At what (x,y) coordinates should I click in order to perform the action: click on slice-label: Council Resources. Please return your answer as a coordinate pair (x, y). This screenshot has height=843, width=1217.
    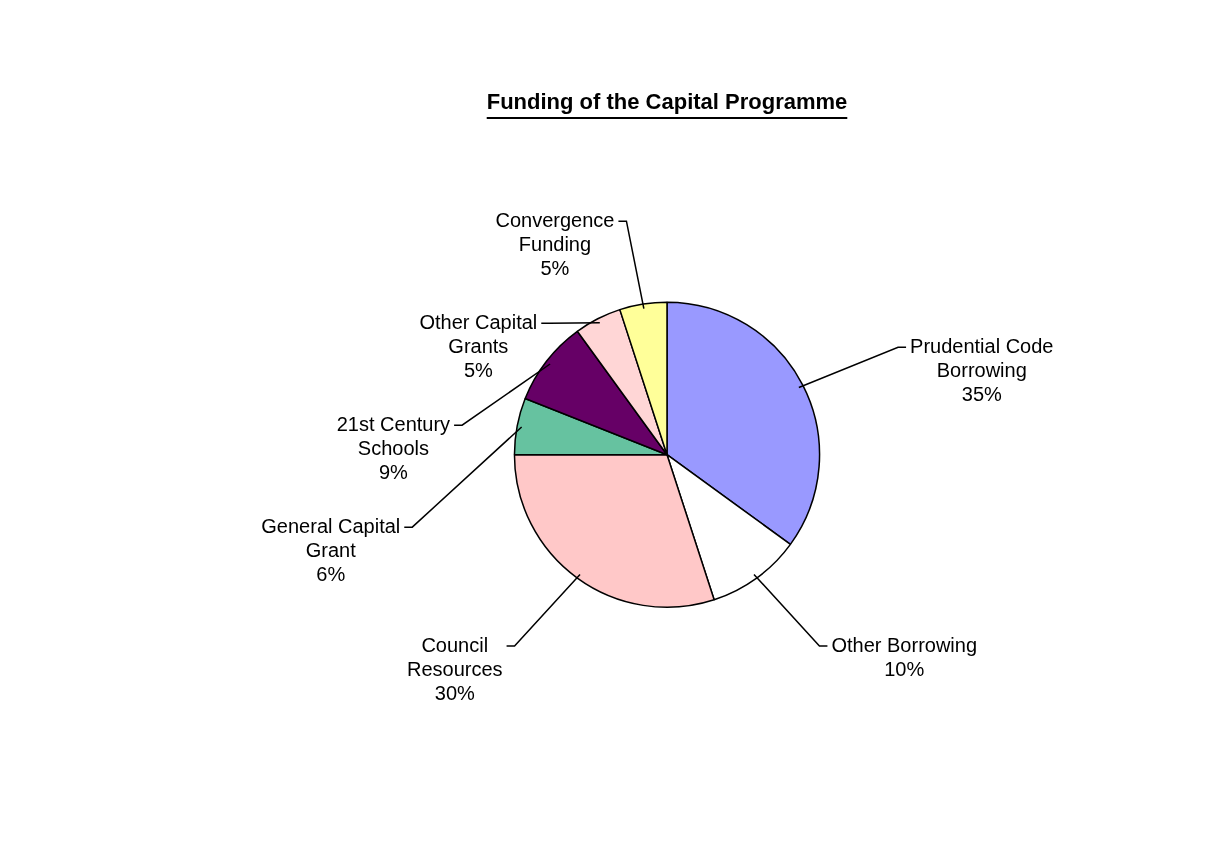
    Looking at the image, I should click on (454, 656).